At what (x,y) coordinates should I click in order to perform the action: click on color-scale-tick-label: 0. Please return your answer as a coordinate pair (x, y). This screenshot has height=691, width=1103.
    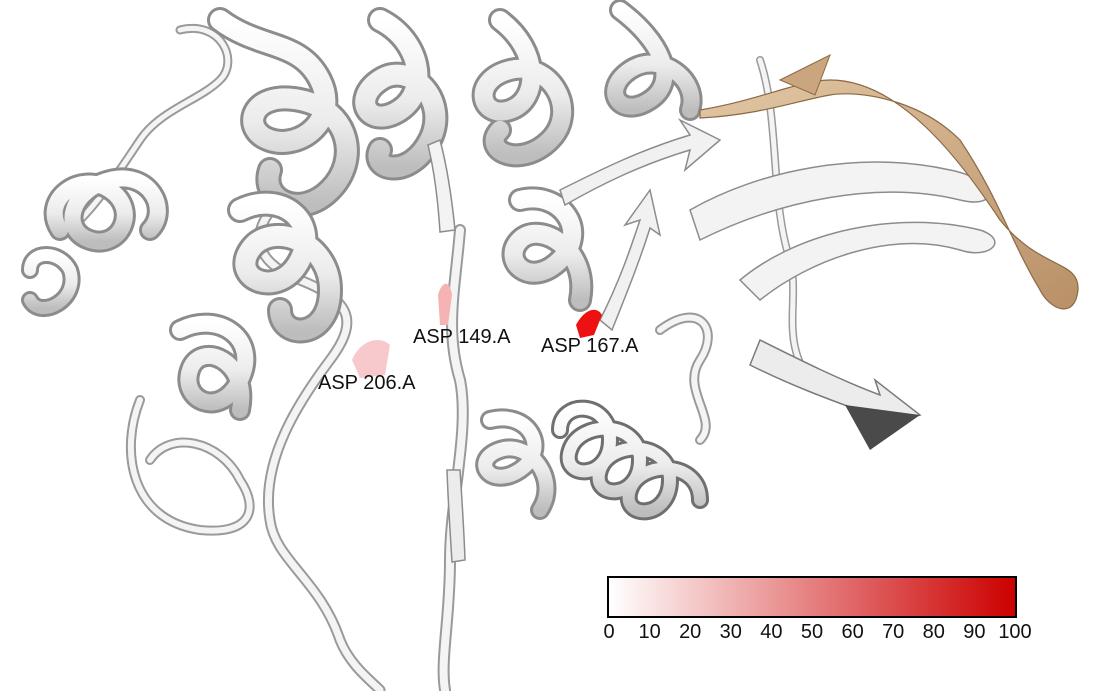
    Looking at the image, I should click on (609, 632).